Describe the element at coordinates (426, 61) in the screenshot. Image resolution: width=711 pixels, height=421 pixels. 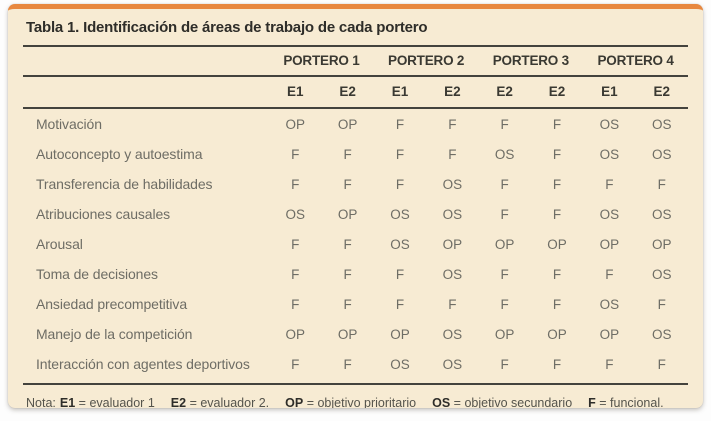
I see `group-header-portero-2: PORTERO 2` at that location.